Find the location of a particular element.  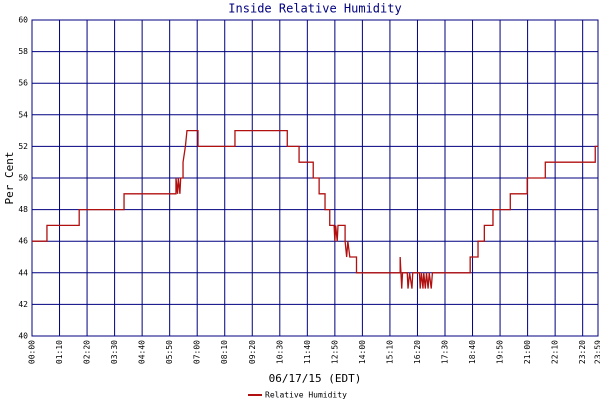

x-tick-label: 11:40 is located at coordinates (307, 352).